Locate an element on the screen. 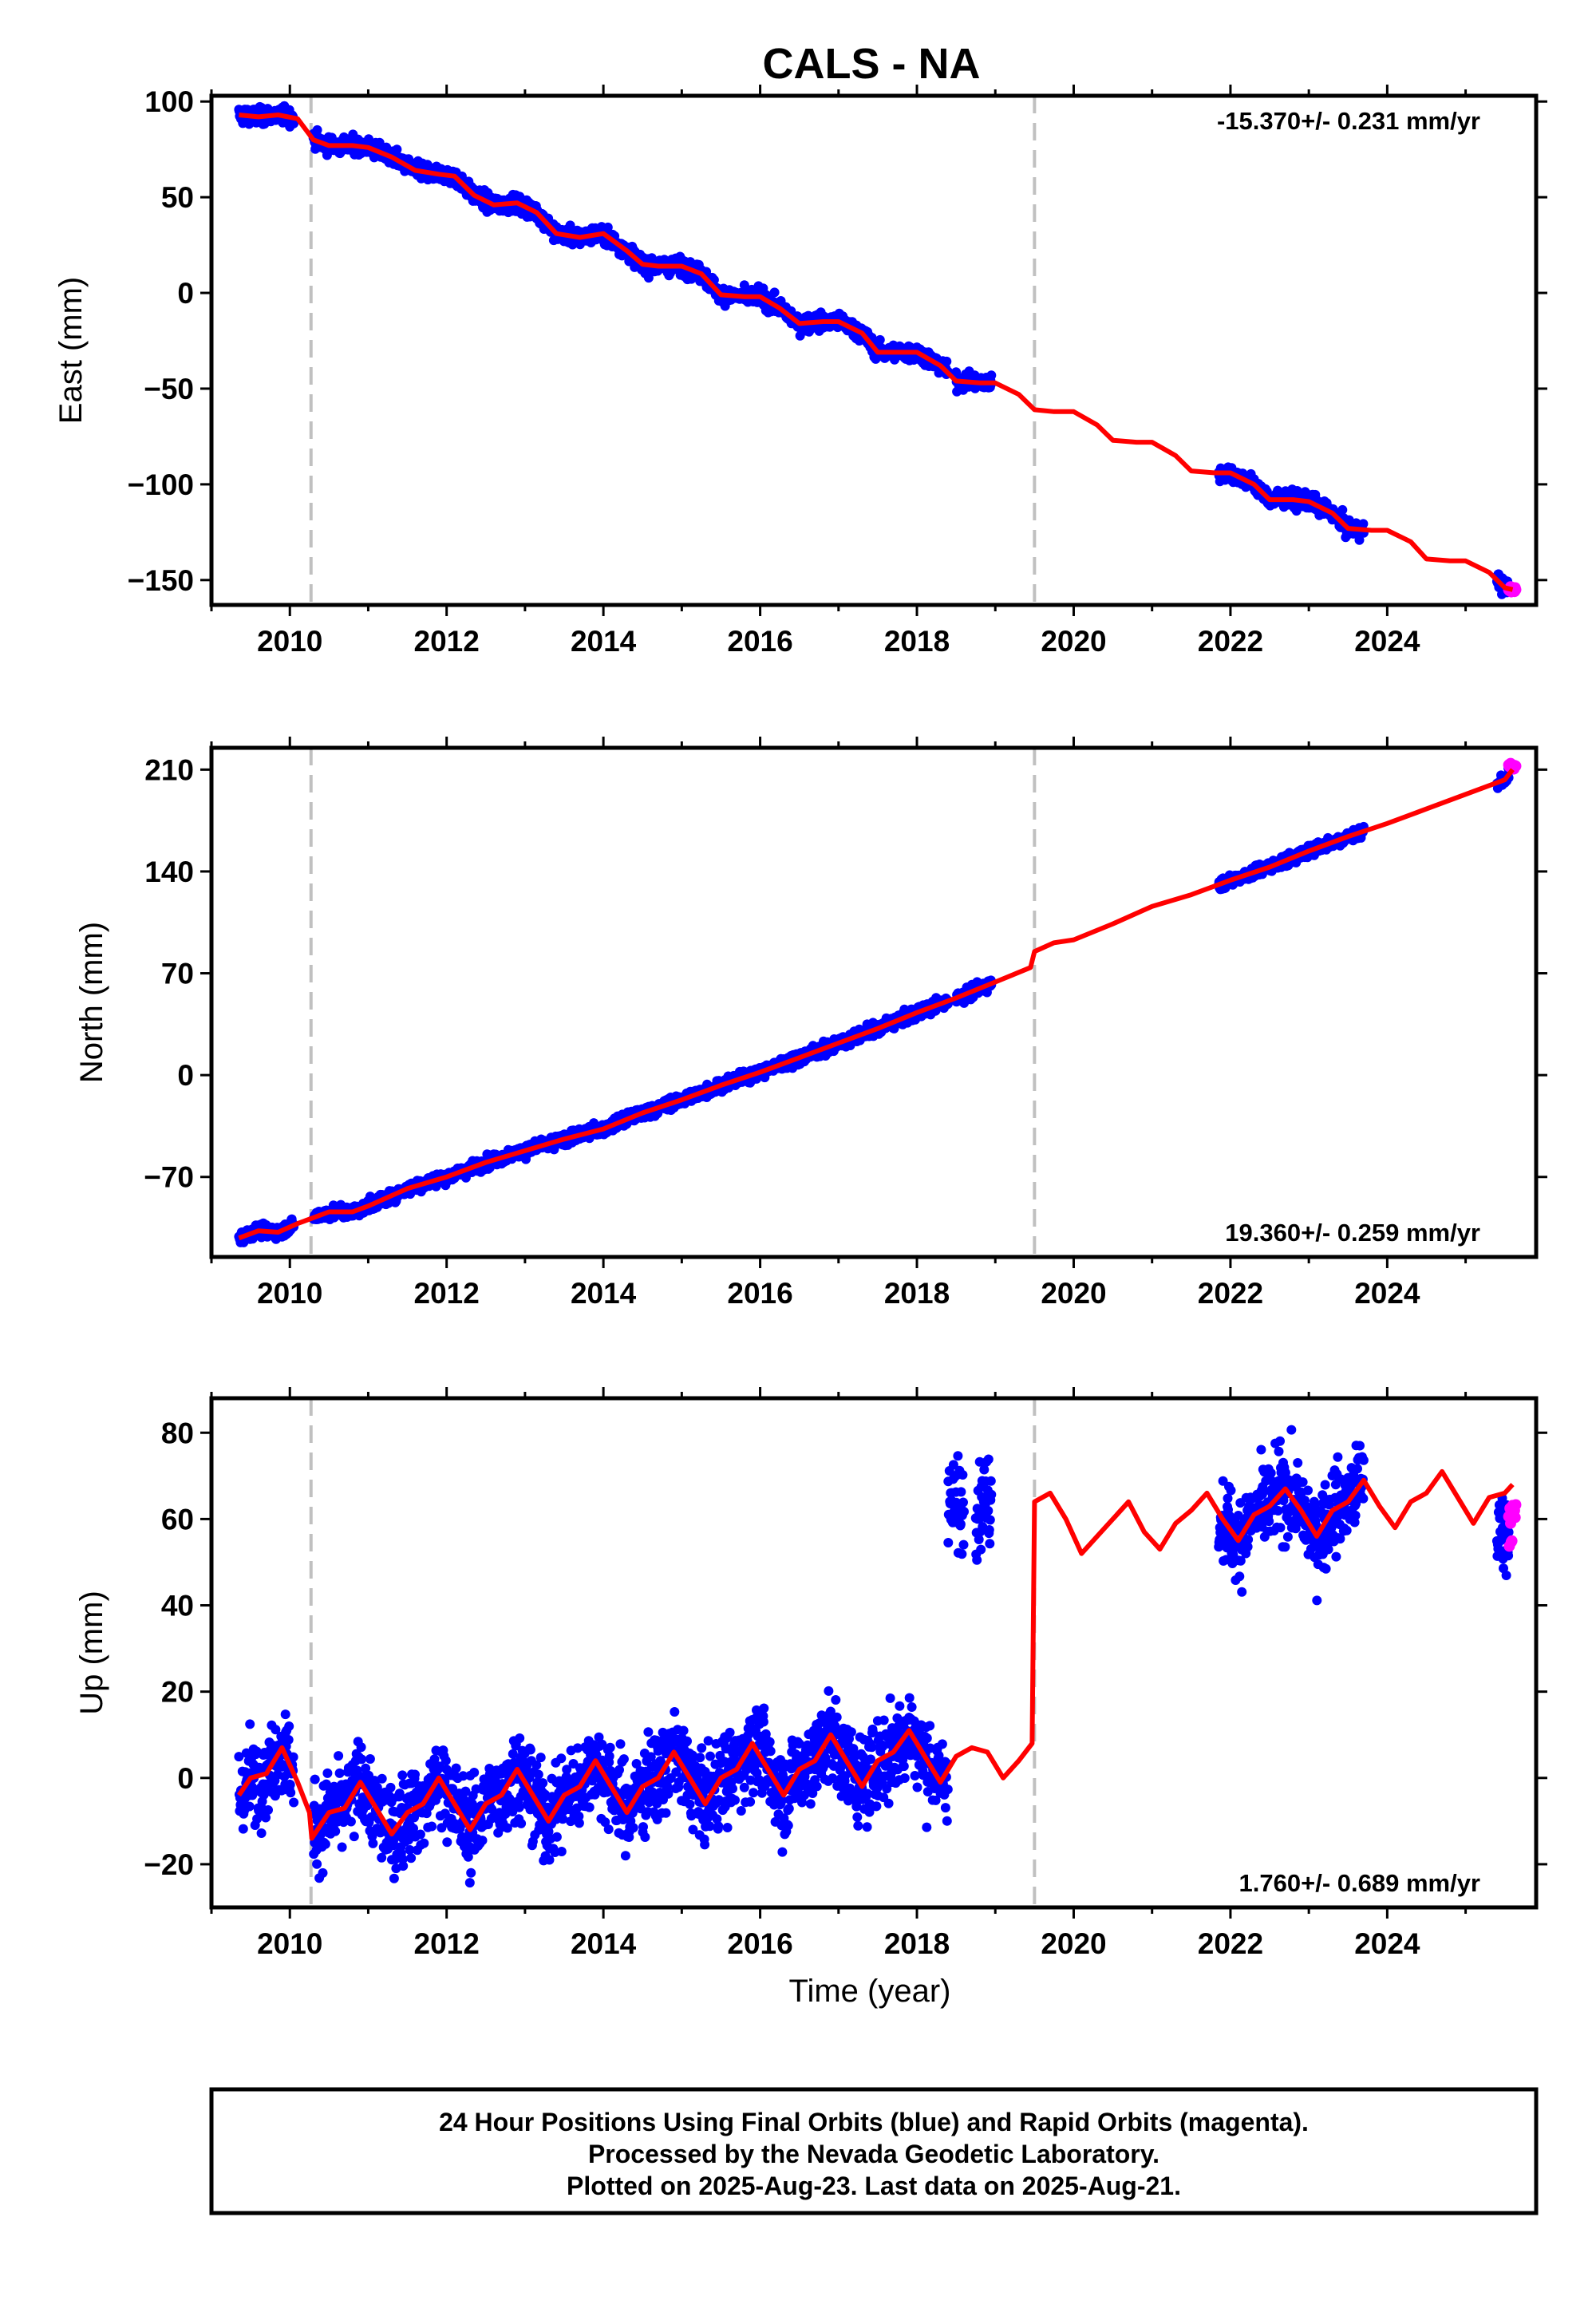  y-tick-label: 140 is located at coordinates (169, 872).